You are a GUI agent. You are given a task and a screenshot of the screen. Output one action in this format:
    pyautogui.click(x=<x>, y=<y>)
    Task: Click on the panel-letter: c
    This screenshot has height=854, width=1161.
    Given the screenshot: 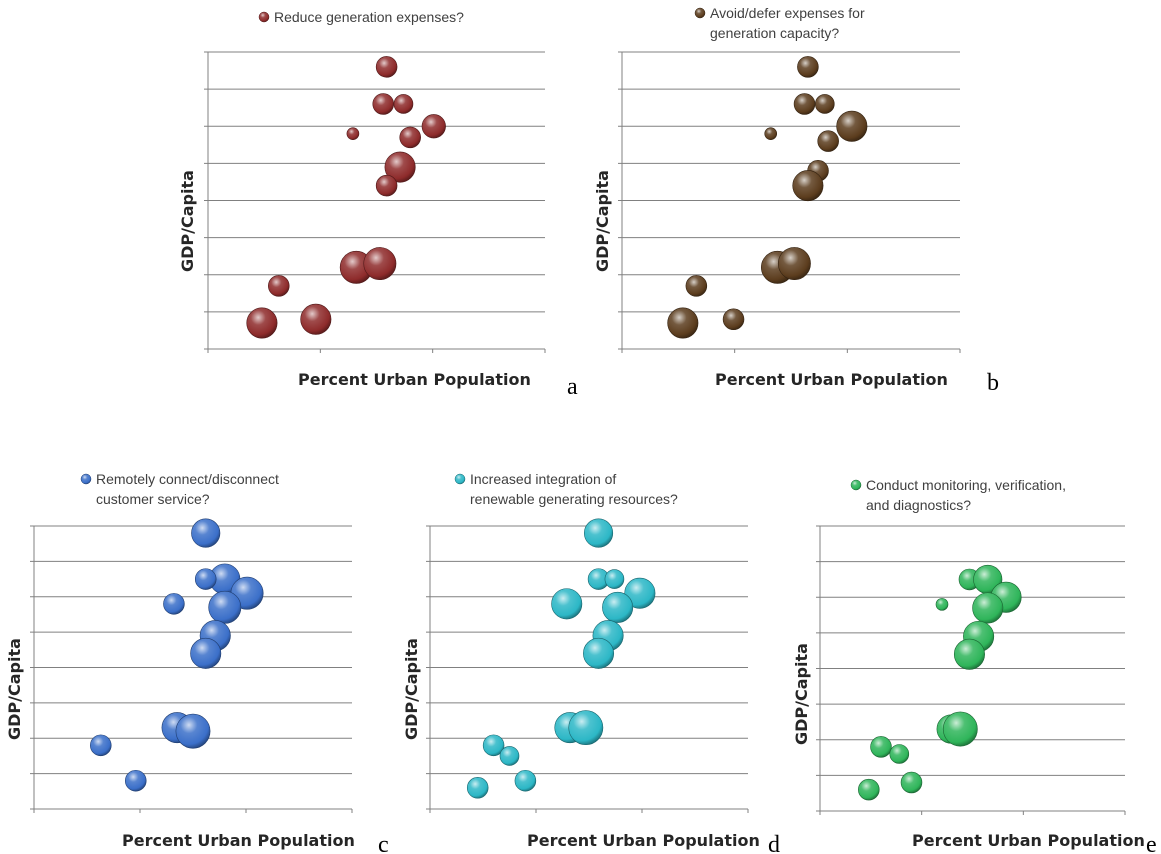 What is the action you would take?
    pyautogui.click(x=383, y=843)
    